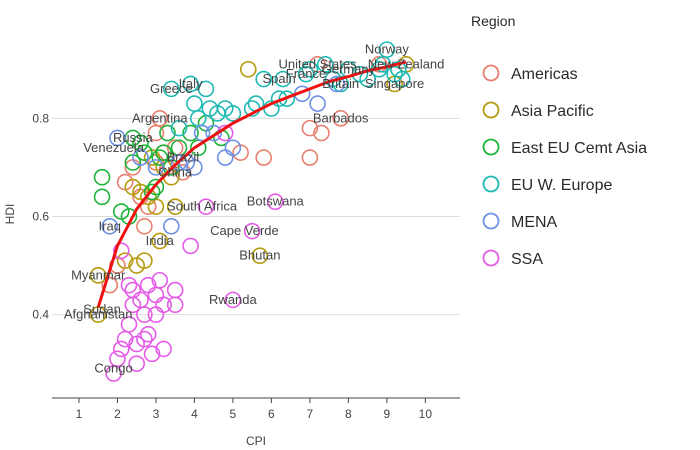 The height and width of the screenshot is (450, 700). Describe the element at coordinates (348, 414) in the screenshot. I see `x-tick-label: 8` at that location.